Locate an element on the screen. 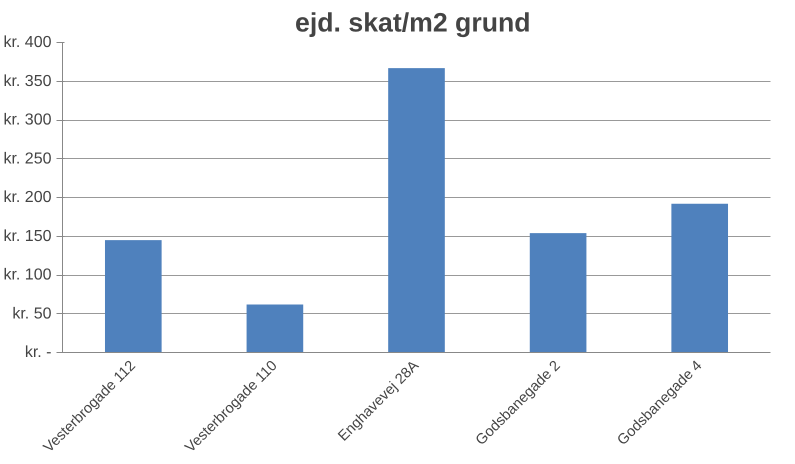  y-tick-label: kr. 100 is located at coordinates (27, 275).